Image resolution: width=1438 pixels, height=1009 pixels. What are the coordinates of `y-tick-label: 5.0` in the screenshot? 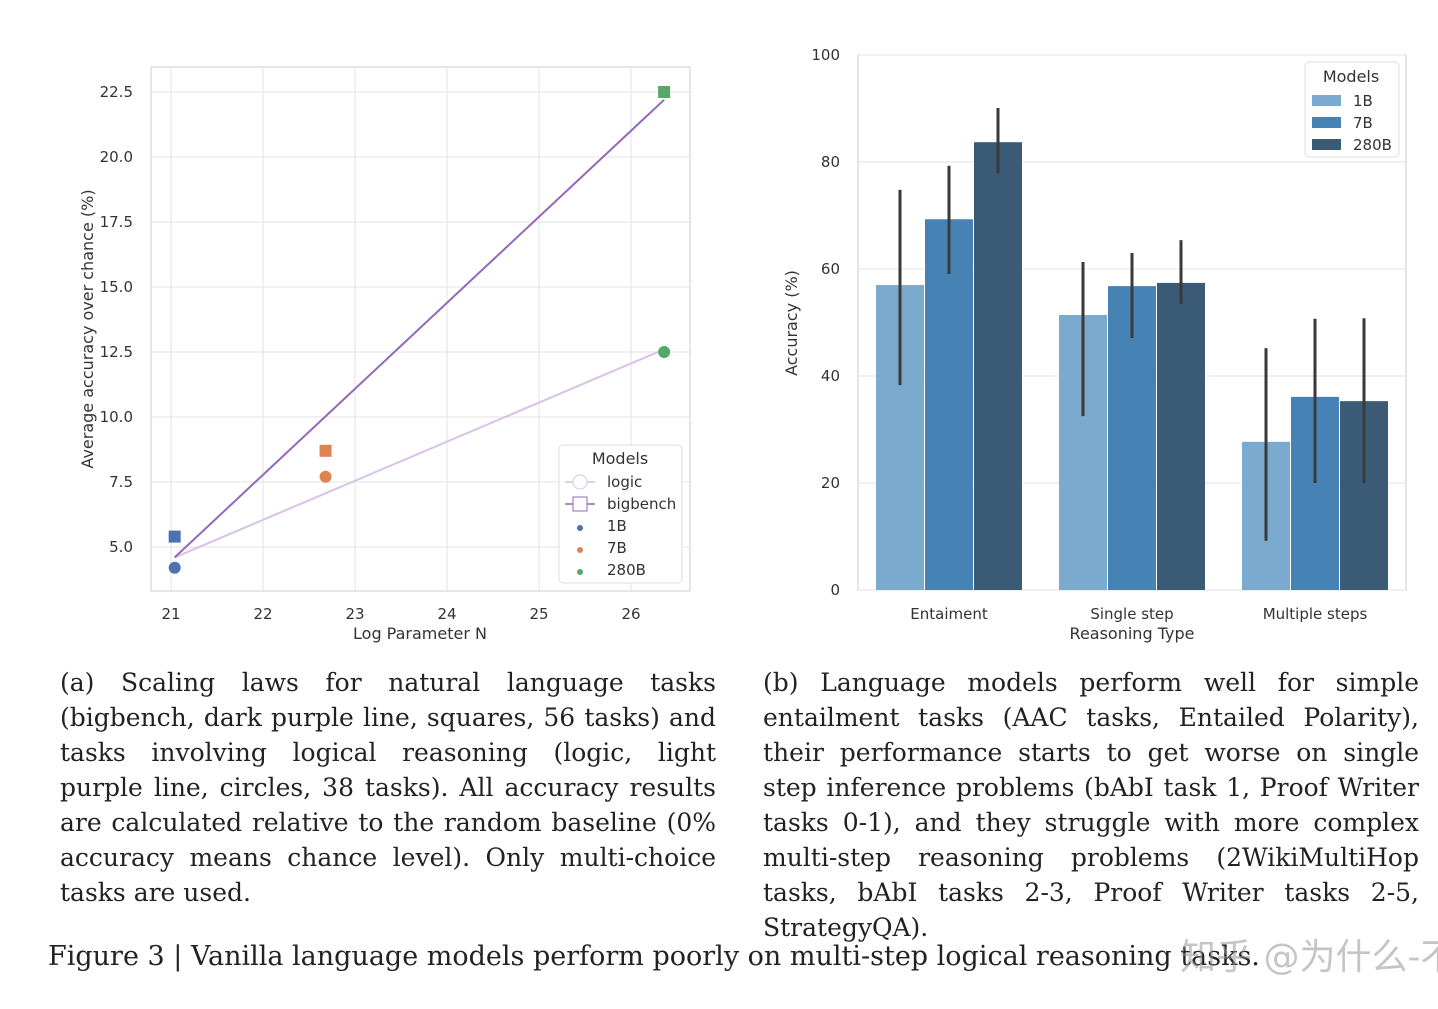 It's located at (121, 547).